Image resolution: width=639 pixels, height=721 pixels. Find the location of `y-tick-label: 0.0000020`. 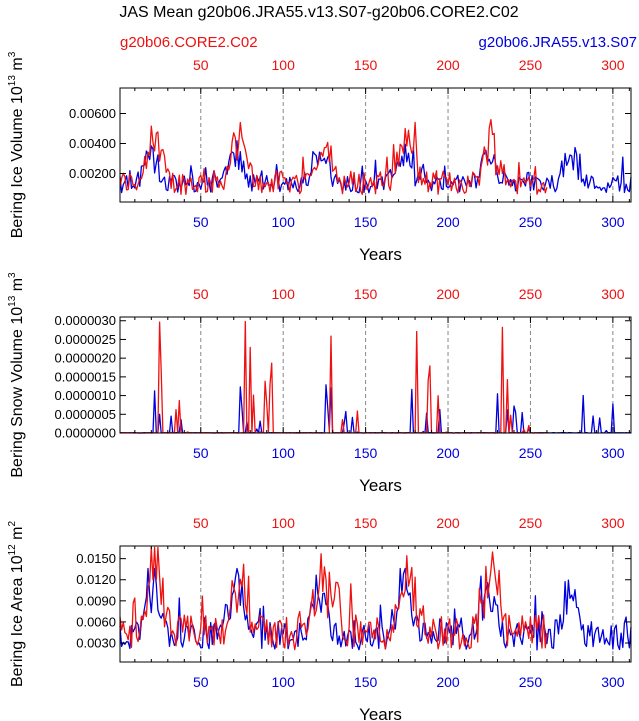

y-tick-label: 0.0000020 is located at coordinates (85, 358).